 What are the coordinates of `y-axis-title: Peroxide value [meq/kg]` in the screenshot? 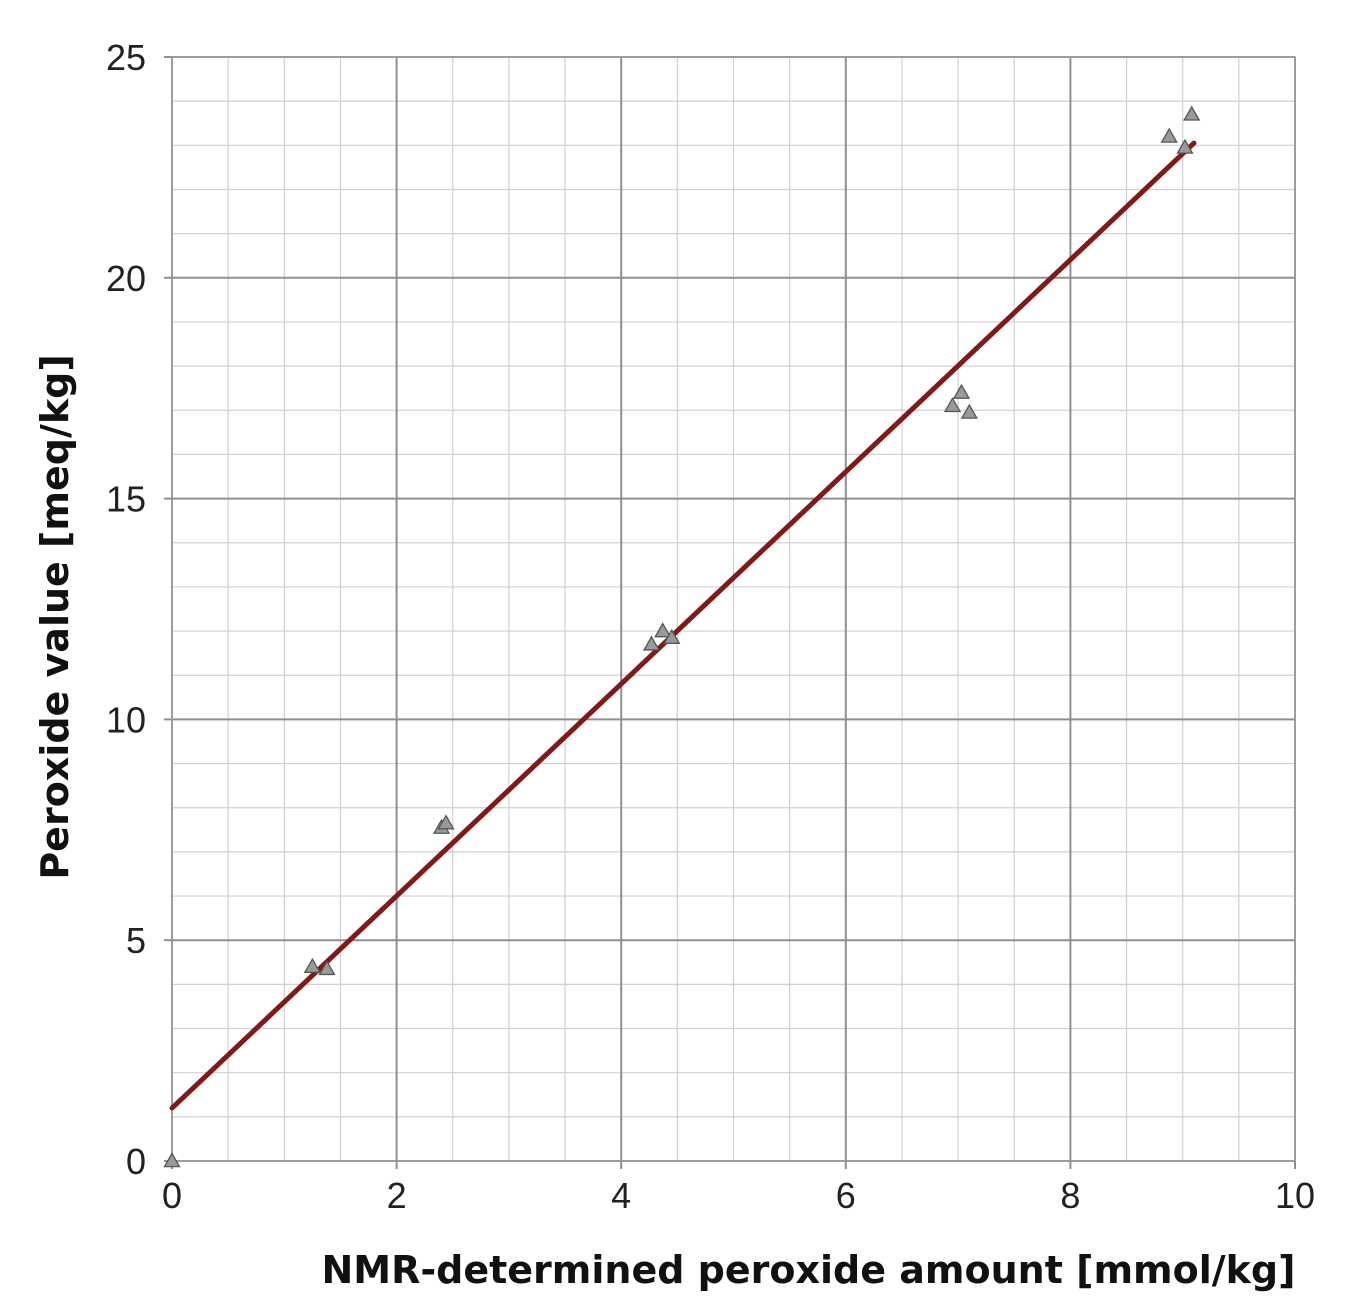 It's located at (55, 616).